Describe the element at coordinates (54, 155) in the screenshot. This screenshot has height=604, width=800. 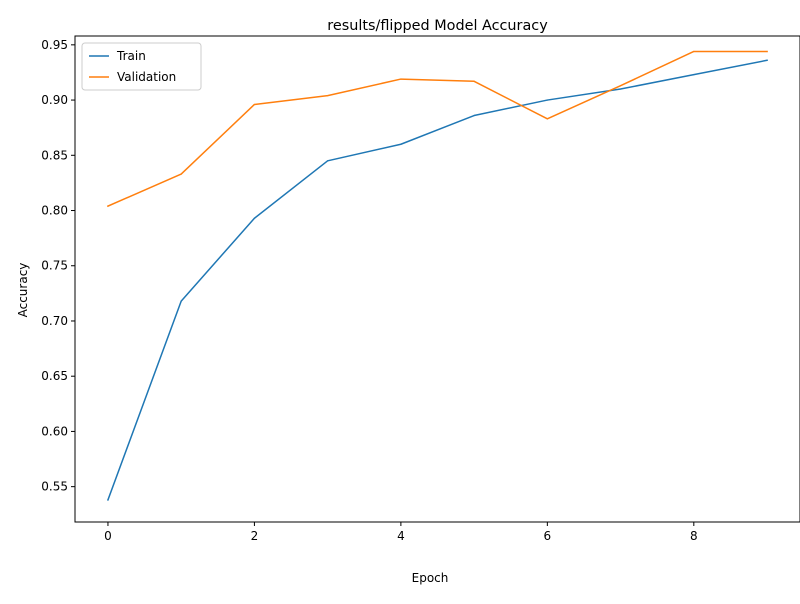
I see `y-tick-label: 0.85` at that location.